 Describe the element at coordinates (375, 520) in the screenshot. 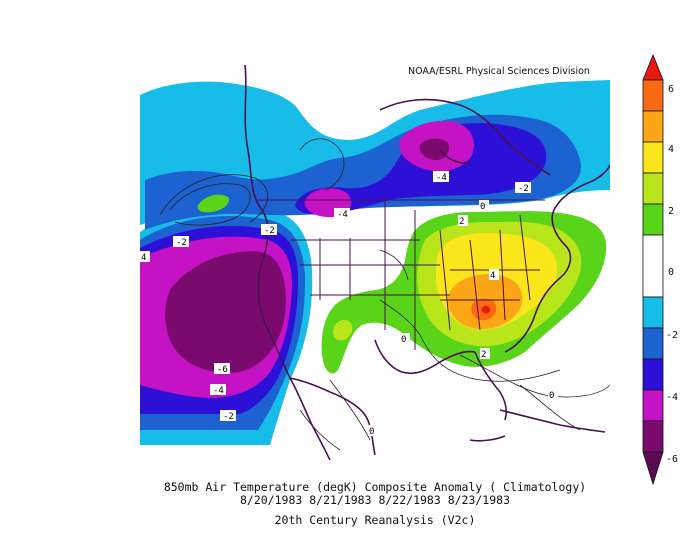

I see `title-line-3: 20th Century Reanalysis (V2c)` at that location.